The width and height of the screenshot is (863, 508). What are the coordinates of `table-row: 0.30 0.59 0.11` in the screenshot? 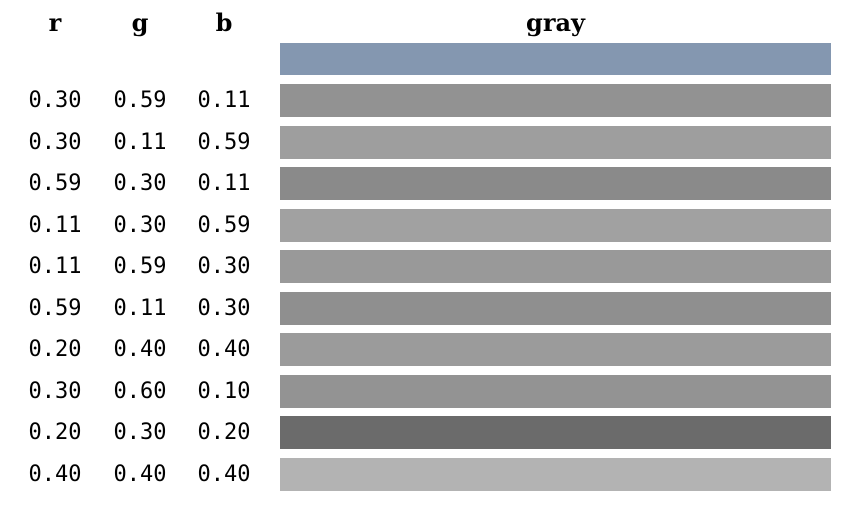 It's located at (431, 100).